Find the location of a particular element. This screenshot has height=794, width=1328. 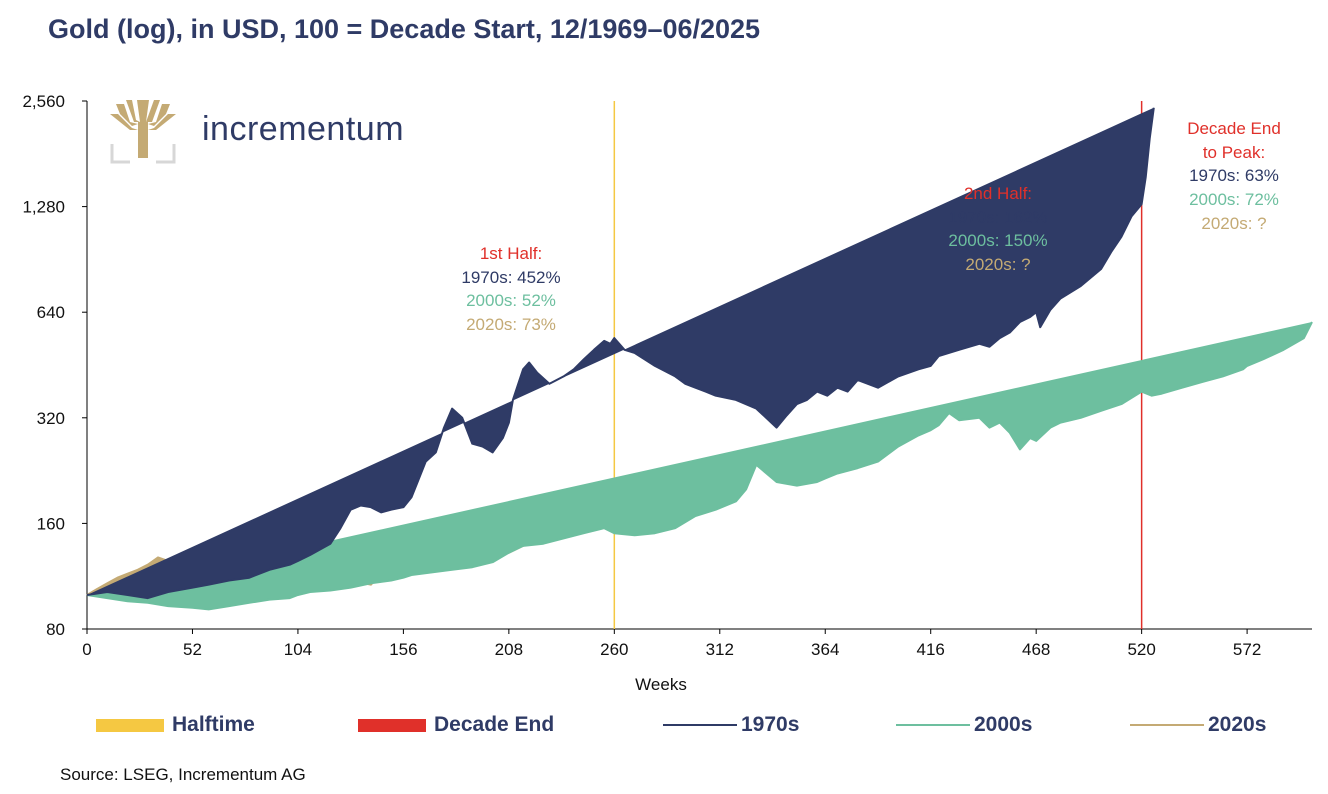

legend-item-1970s: 1970s is located at coordinates (731, 725).